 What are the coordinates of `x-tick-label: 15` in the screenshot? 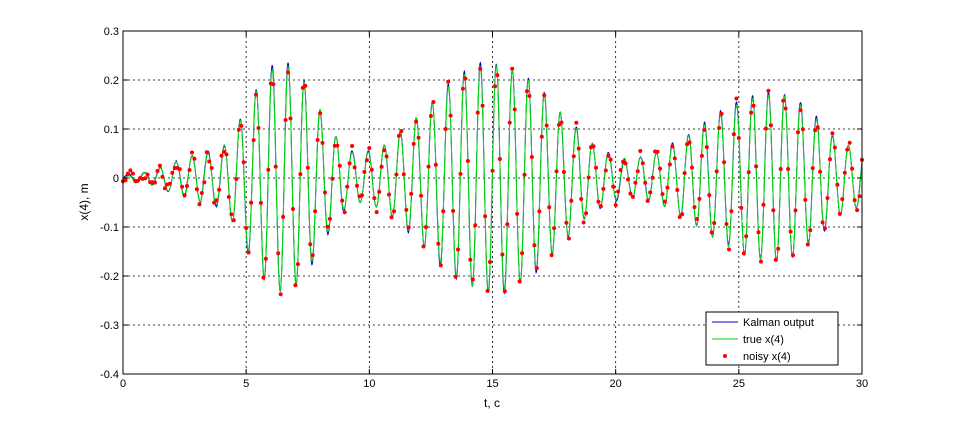 It's located at (492, 384).